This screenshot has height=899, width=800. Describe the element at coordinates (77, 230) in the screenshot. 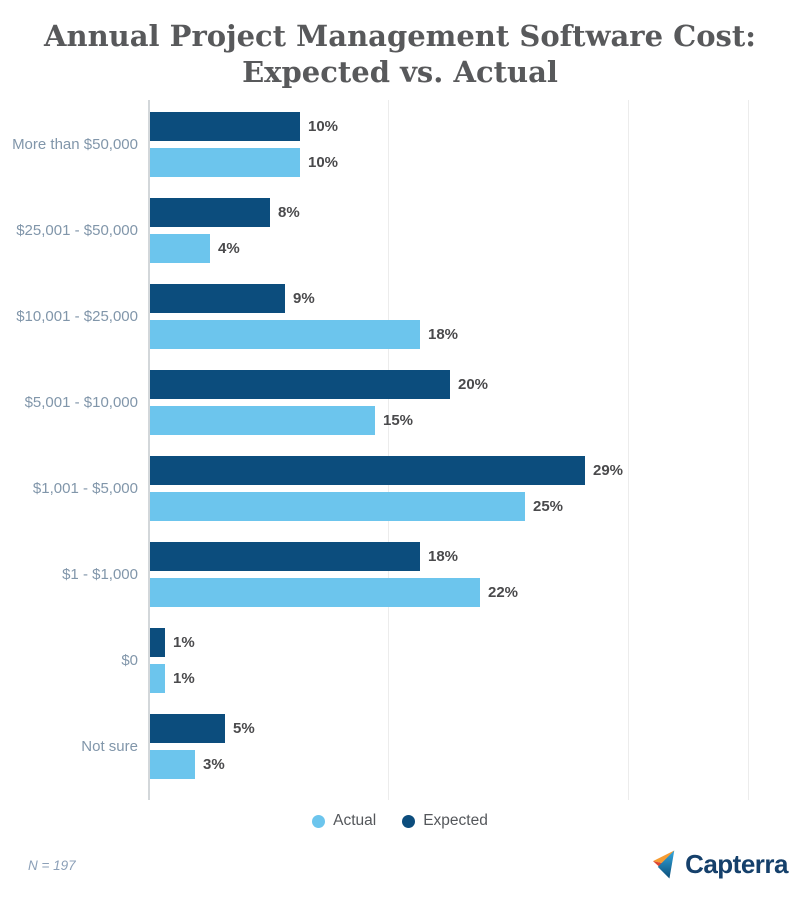

I see `category-label: $25,001 - $50,000` at that location.